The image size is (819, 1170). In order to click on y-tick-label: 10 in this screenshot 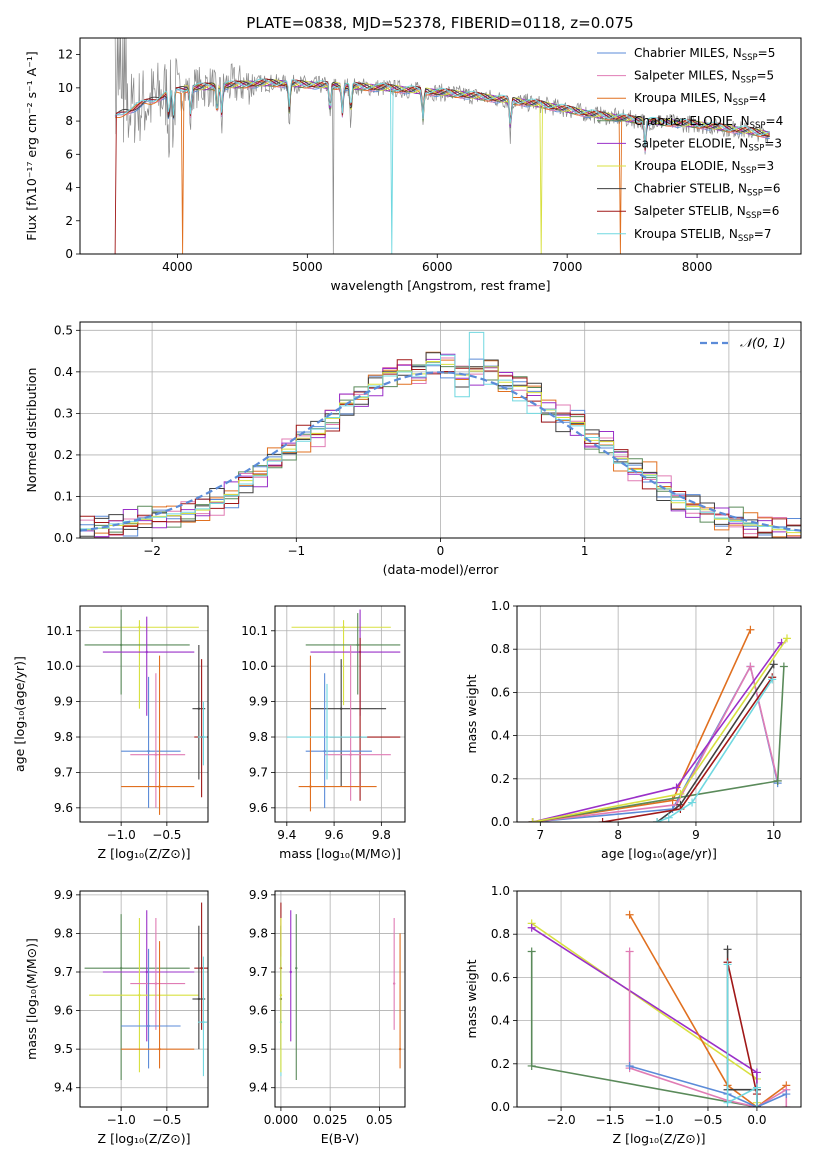, I will do `click(65, 88)`.